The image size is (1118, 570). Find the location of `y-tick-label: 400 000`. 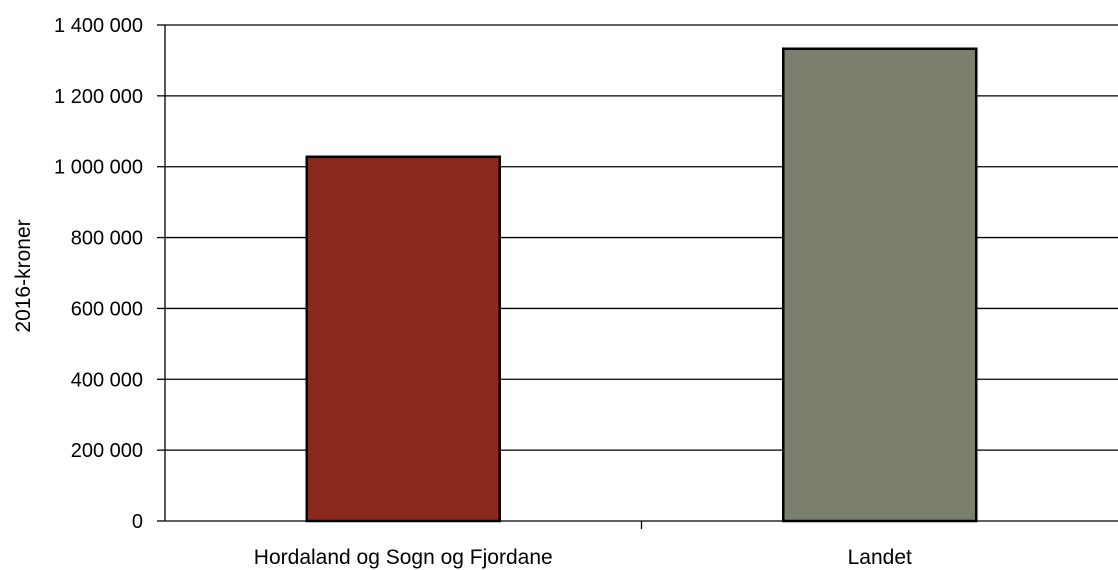

y-tick-label: 400 000 is located at coordinates (107, 380).